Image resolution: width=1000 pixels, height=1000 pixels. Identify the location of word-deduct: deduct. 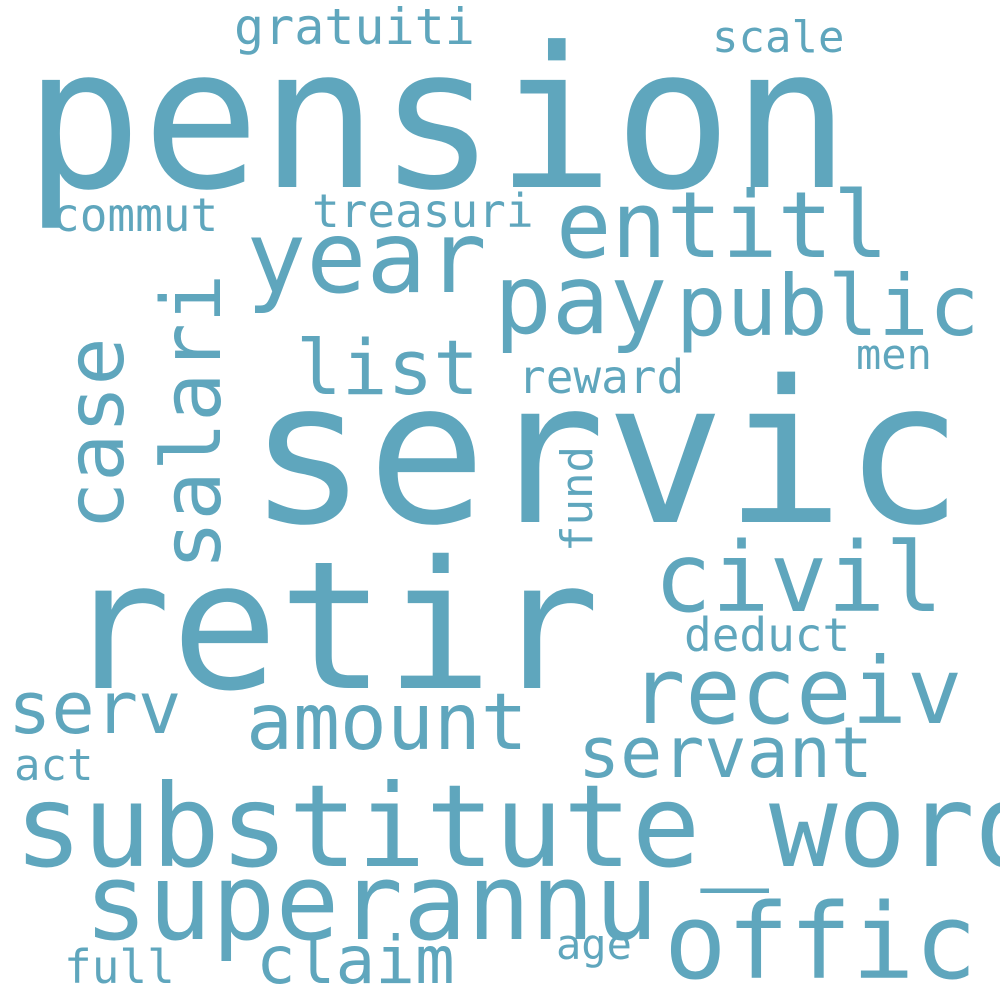
(767, 635).